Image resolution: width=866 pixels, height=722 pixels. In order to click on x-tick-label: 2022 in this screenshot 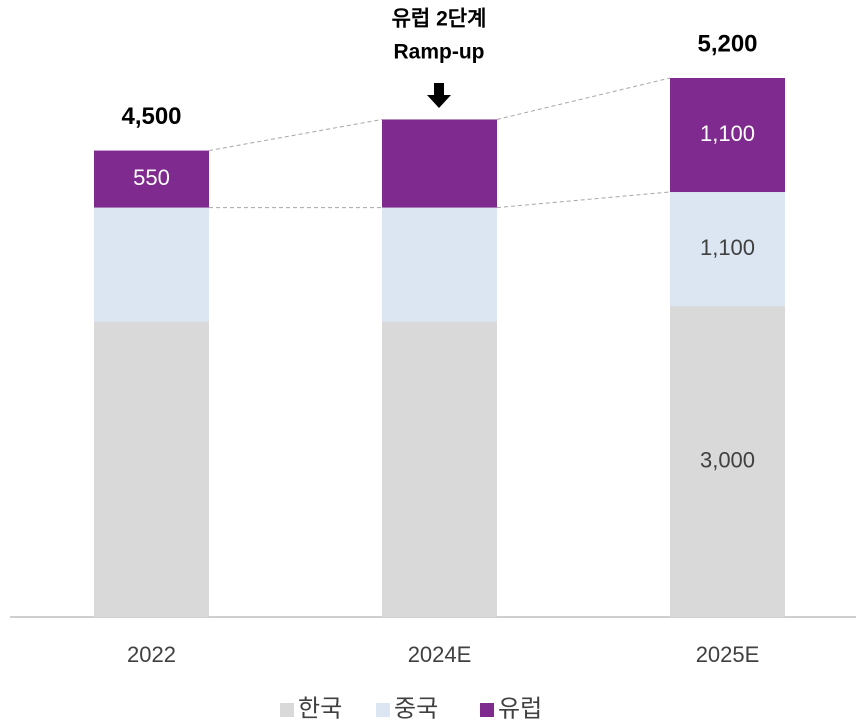, I will do `click(151, 654)`.